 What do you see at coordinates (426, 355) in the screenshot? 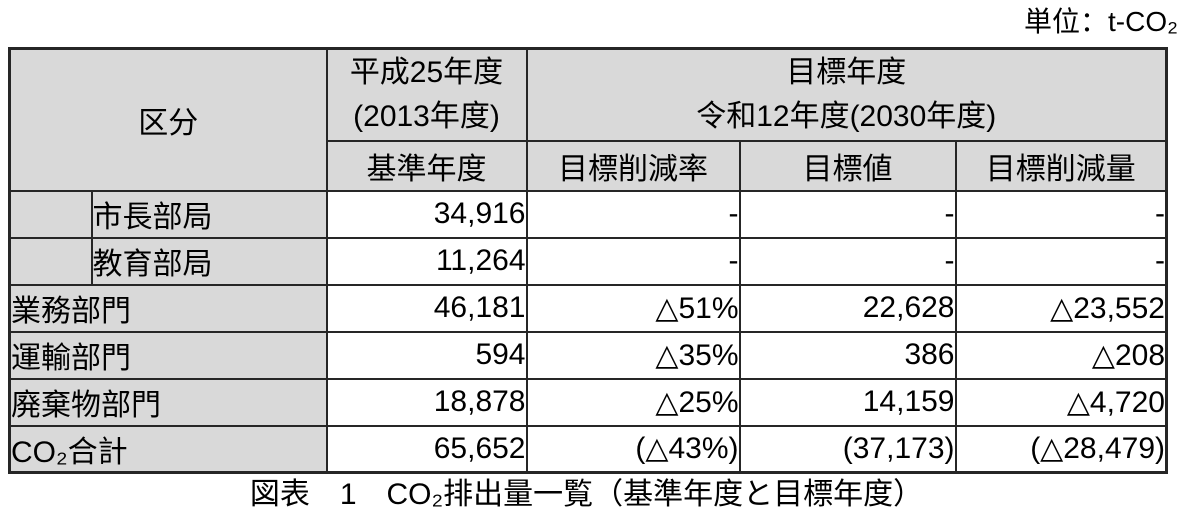
I see `base-year-value: 594` at bounding box center [426, 355].